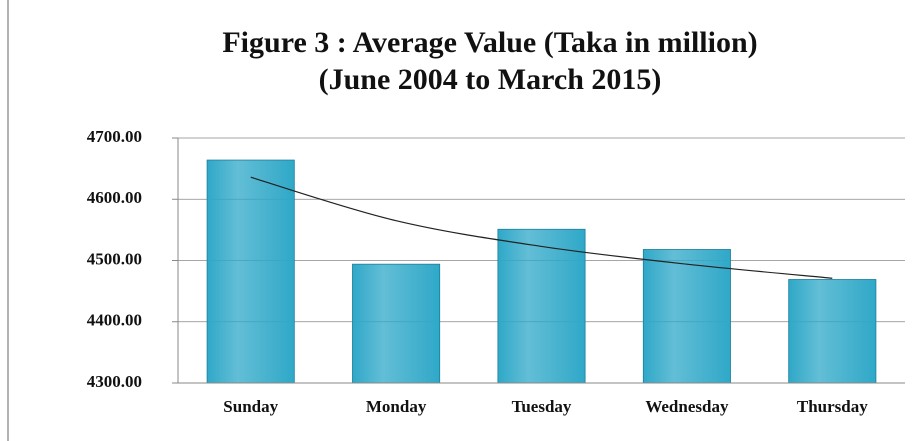 This screenshot has width=923, height=441. I want to click on x-tick-label: Monday, so click(396, 406).